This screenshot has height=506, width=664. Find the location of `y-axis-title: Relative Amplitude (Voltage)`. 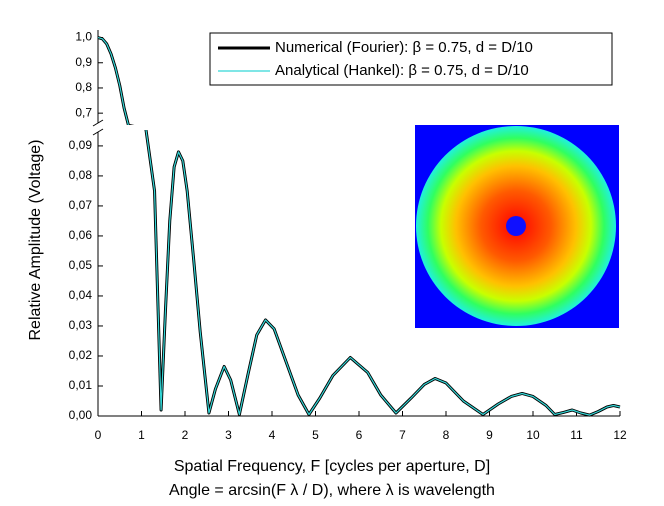

y-axis-title: Relative Amplitude (Voltage) is located at coordinates (35, 240).